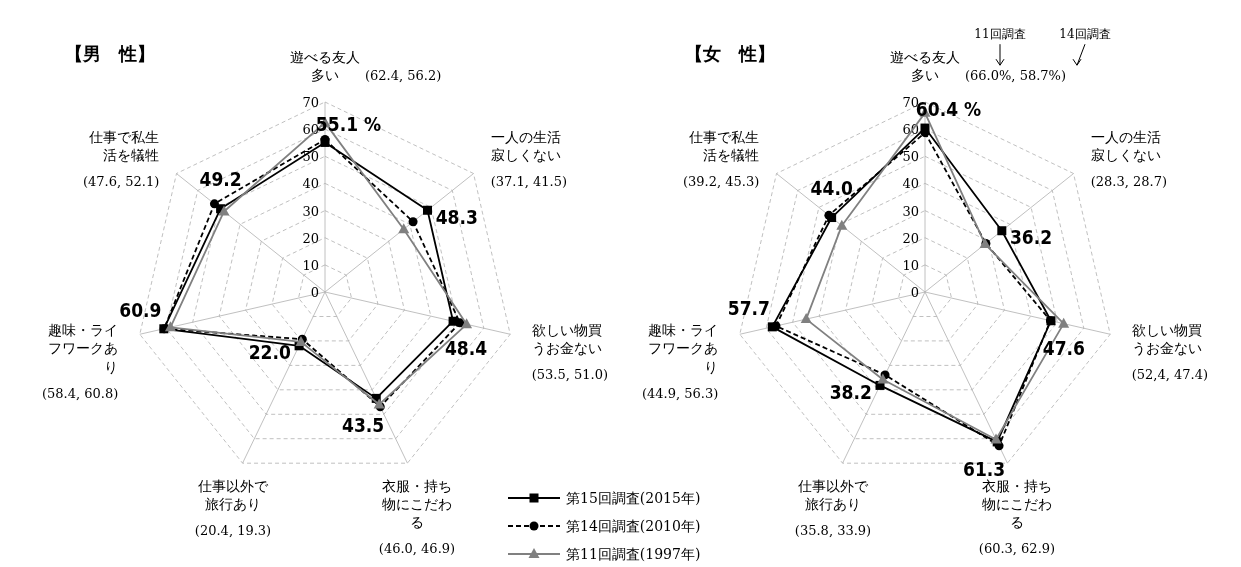 This screenshot has height=567, width=1241. Describe the element at coordinates (1064, 347) in the screenshot. I see `data-label: 47.6` at that location.